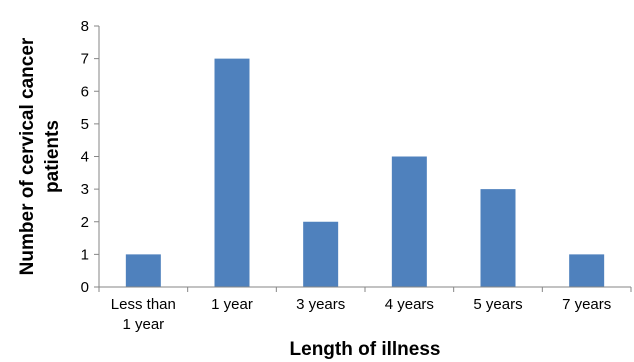  What do you see at coordinates (85, 287) in the screenshot?
I see `y-tick-label: 0` at bounding box center [85, 287].